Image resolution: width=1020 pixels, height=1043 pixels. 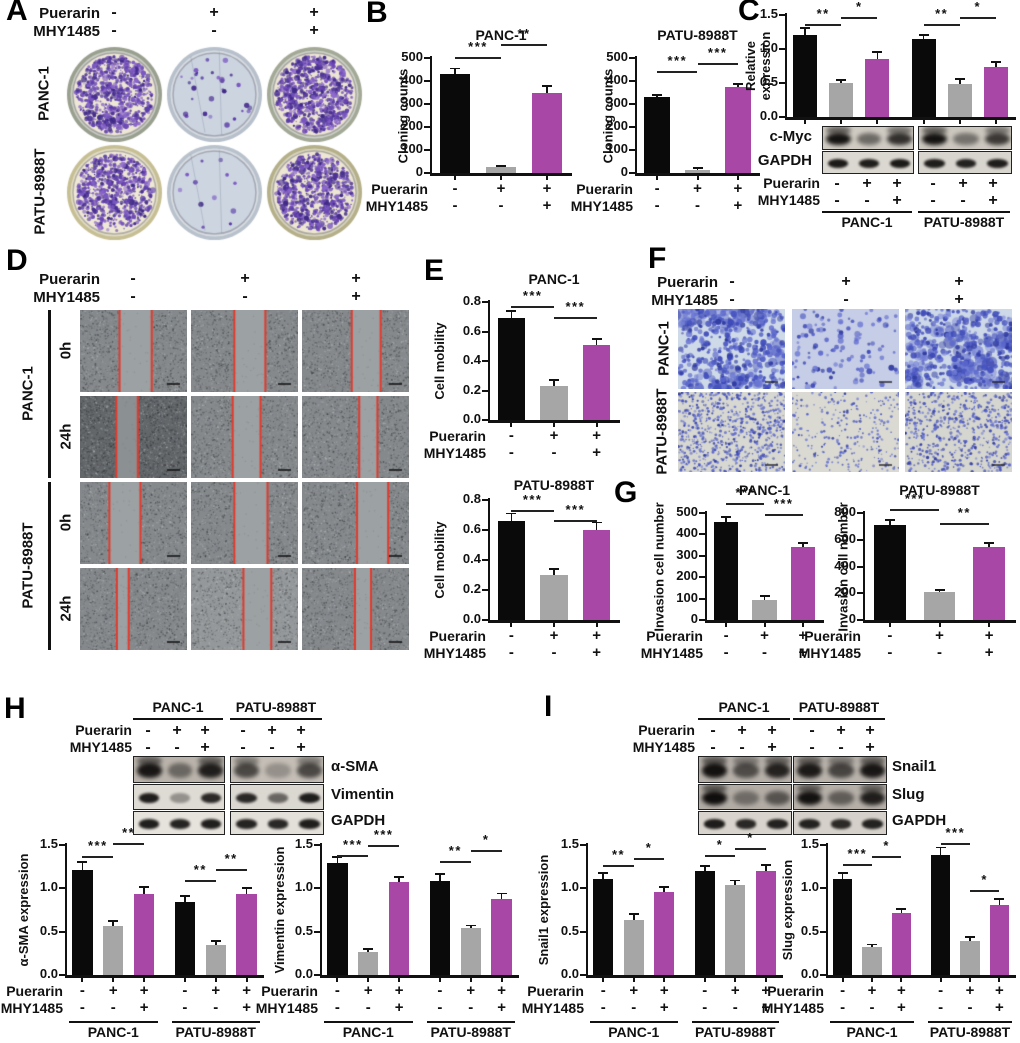 What do you see at coordinates (303, 973) in the screenshot?
I see `y-tick-label: 0.0` at bounding box center [303, 973].